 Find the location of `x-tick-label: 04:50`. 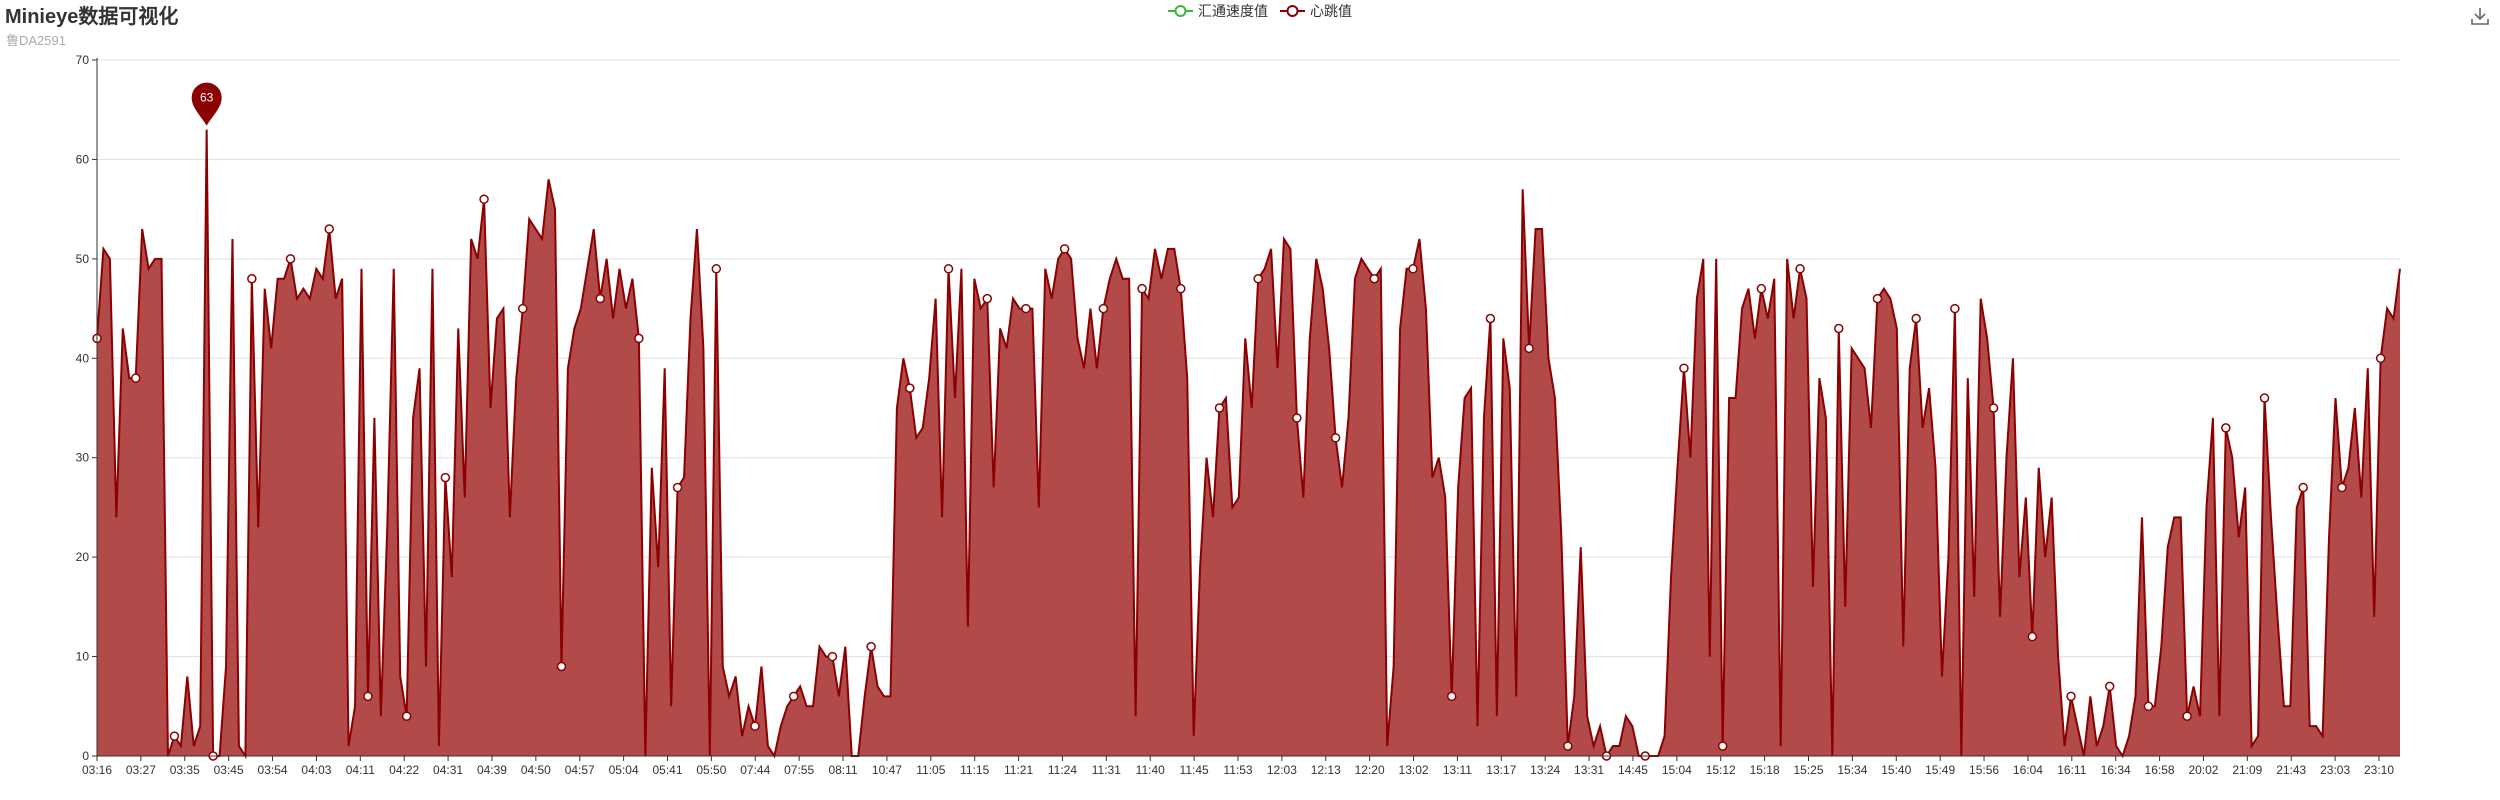

x-tick-label: 04:50 is located at coordinates (536, 770).